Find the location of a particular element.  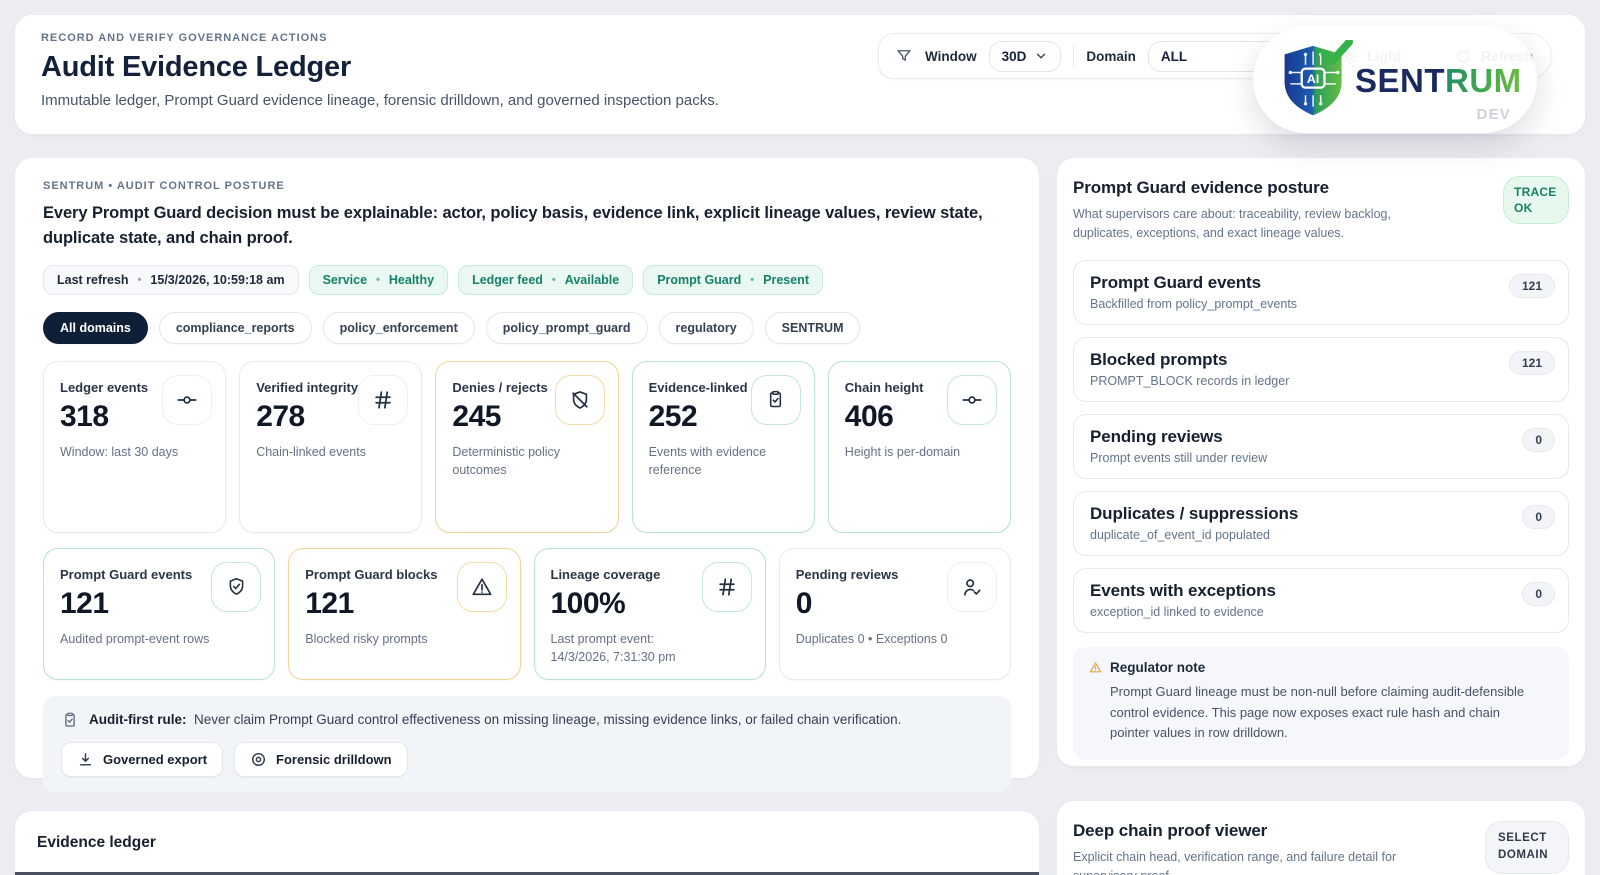

metric-subtext: Duplicates 0 • Exceptions 0 is located at coordinates (871, 639).